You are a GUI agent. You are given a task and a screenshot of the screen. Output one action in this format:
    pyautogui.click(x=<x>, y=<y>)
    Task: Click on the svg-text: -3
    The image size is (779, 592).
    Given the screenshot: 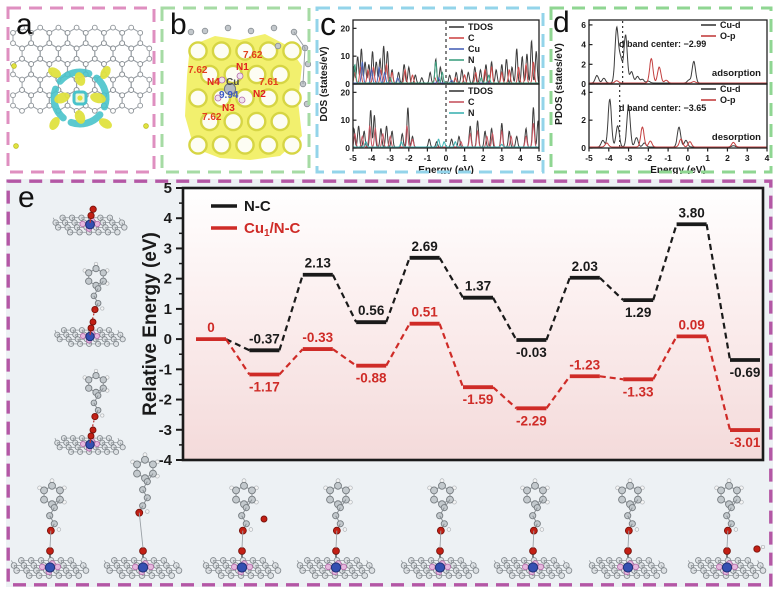 What is the action you would take?
    pyautogui.click(x=629, y=158)
    